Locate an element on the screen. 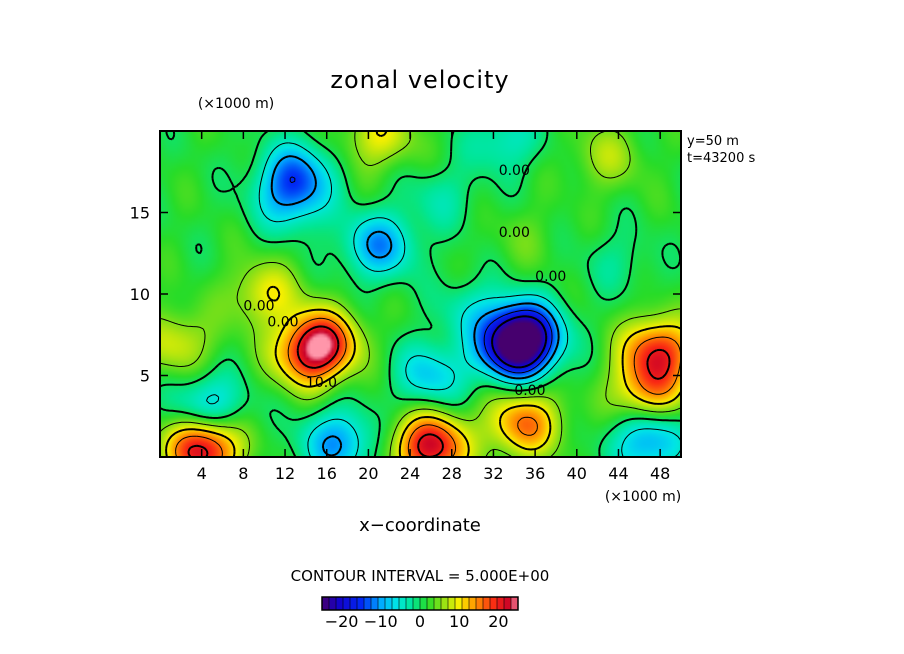  x-tick-label: 40 is located at coordinates (577, 473).